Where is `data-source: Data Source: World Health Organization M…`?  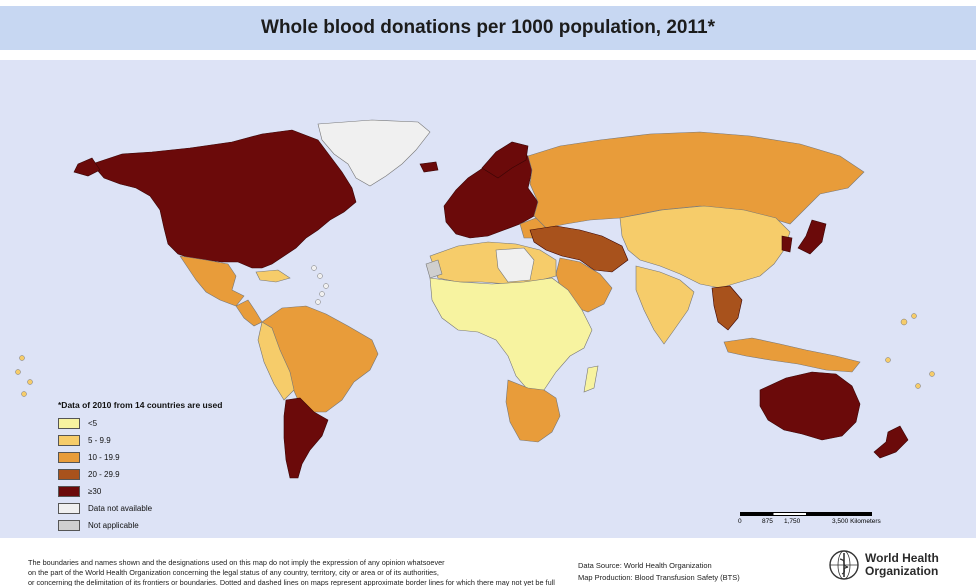 data-source: Data Source: World Health Organization M… is located at coordinates (659, 572).